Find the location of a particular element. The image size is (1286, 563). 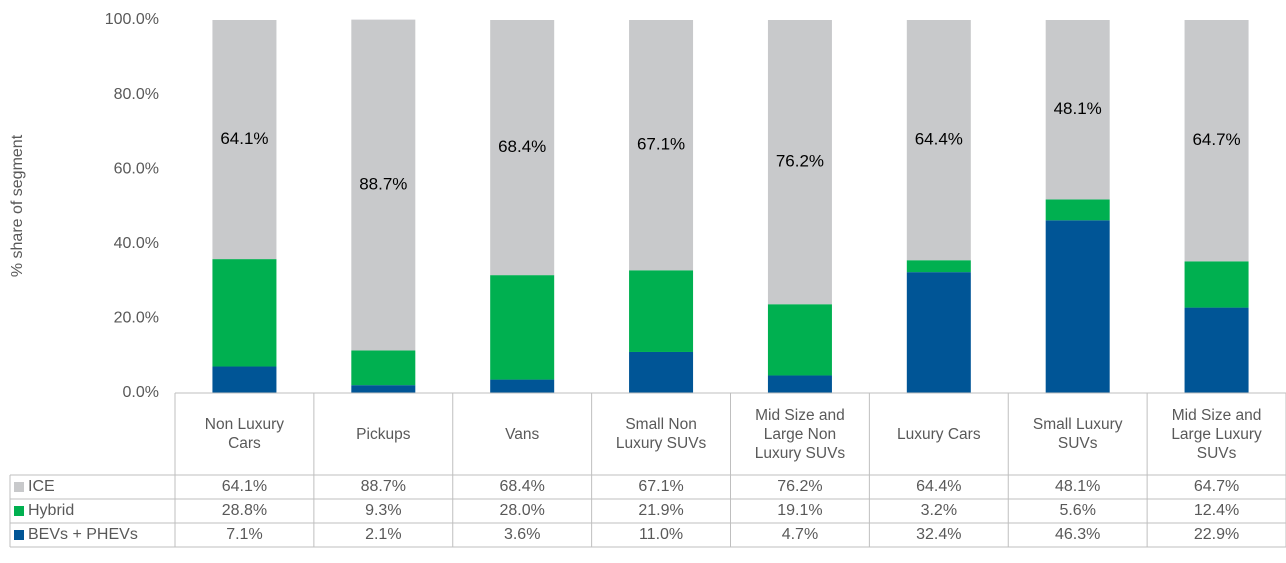

table-cell: 64.7% is located at coordinates (1216, 486).